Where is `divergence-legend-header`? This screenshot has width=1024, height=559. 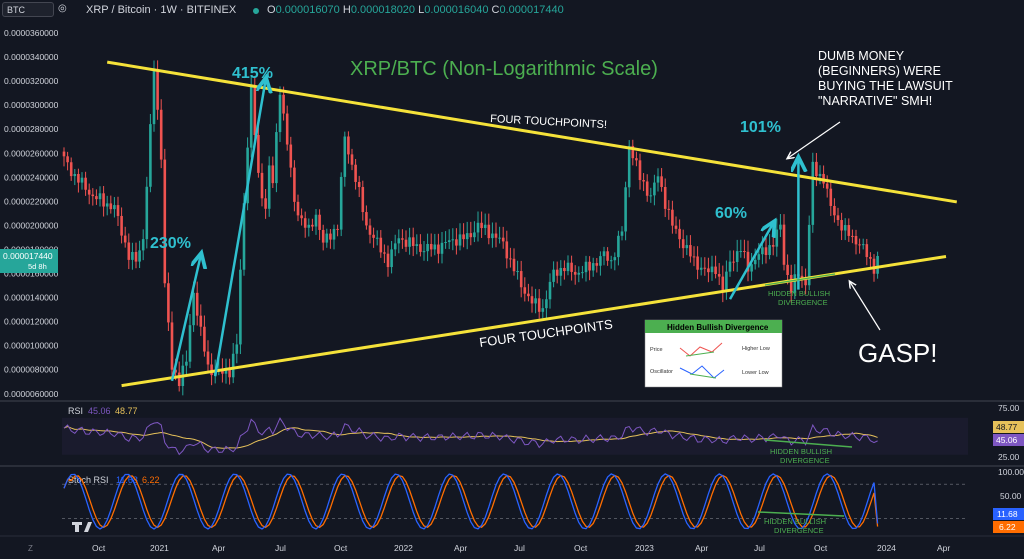
divergence-legend-header is located at coordinates (713, 326).